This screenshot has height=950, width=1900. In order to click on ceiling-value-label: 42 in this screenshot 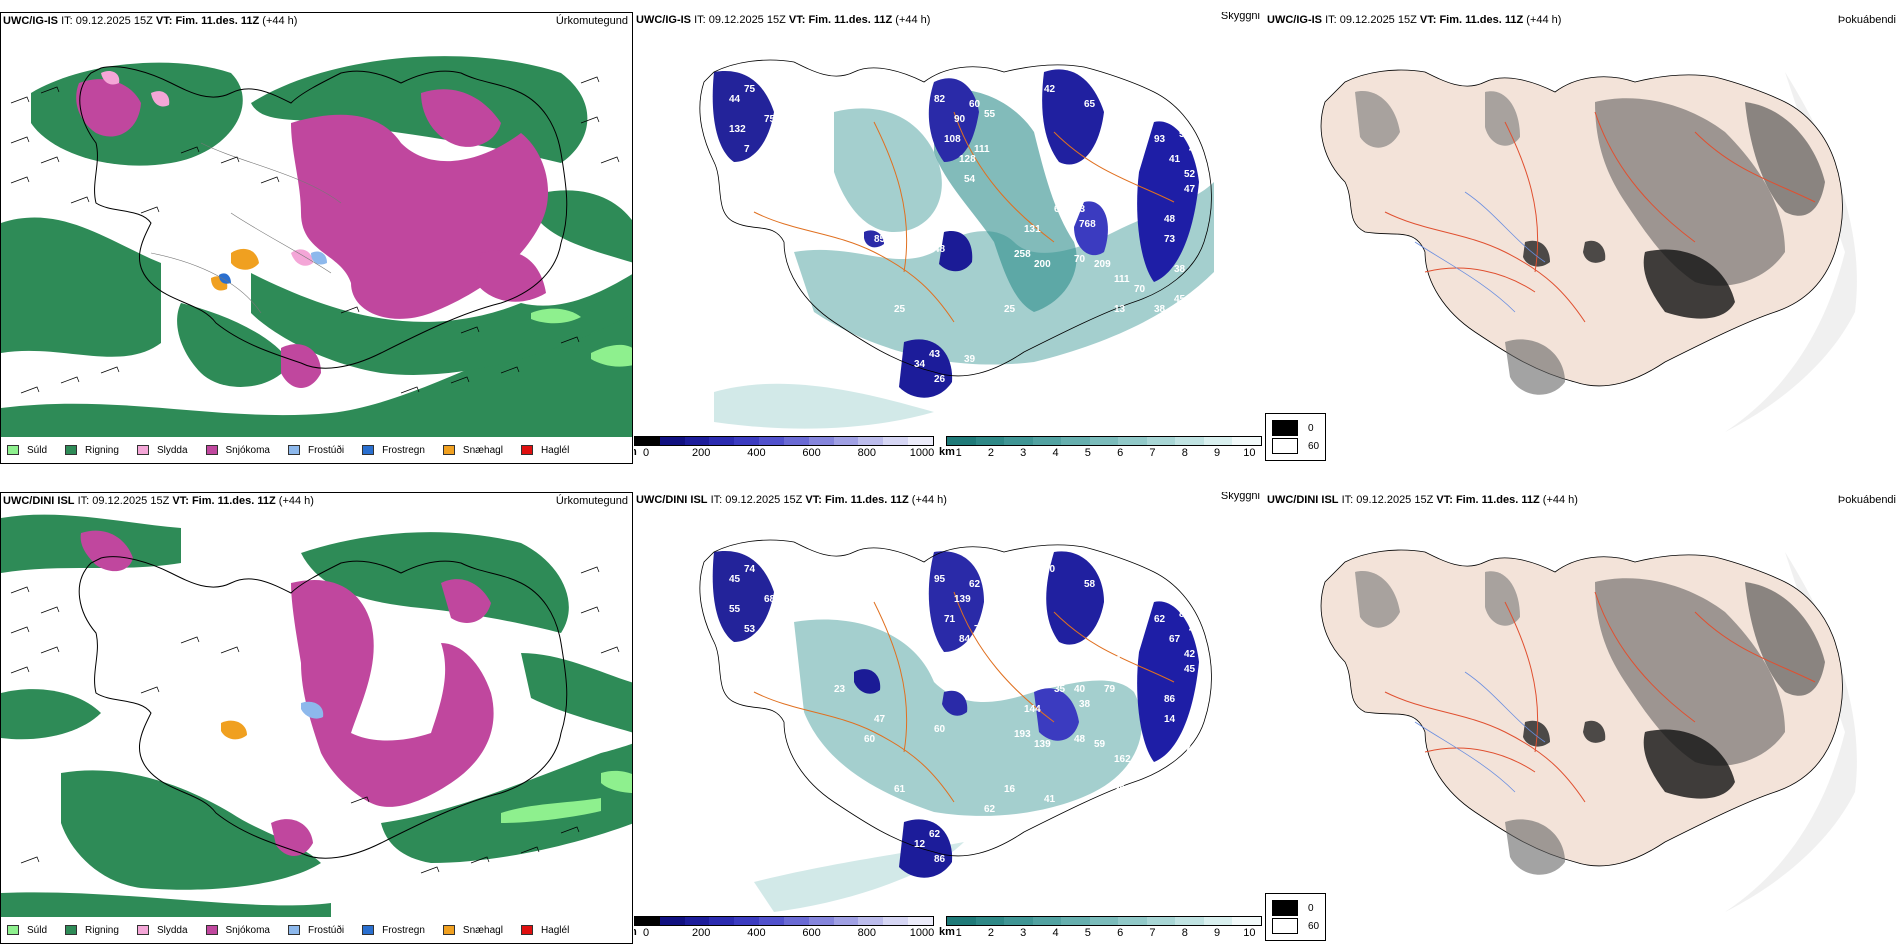, I will do `click(1190, 654)`.